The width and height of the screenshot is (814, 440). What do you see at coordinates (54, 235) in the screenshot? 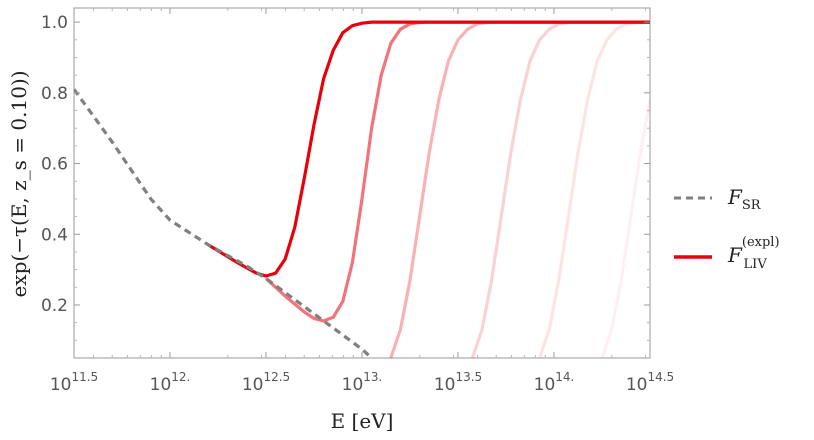
I see `y-tick-label: 0.4` at bounding box center [54, 235].